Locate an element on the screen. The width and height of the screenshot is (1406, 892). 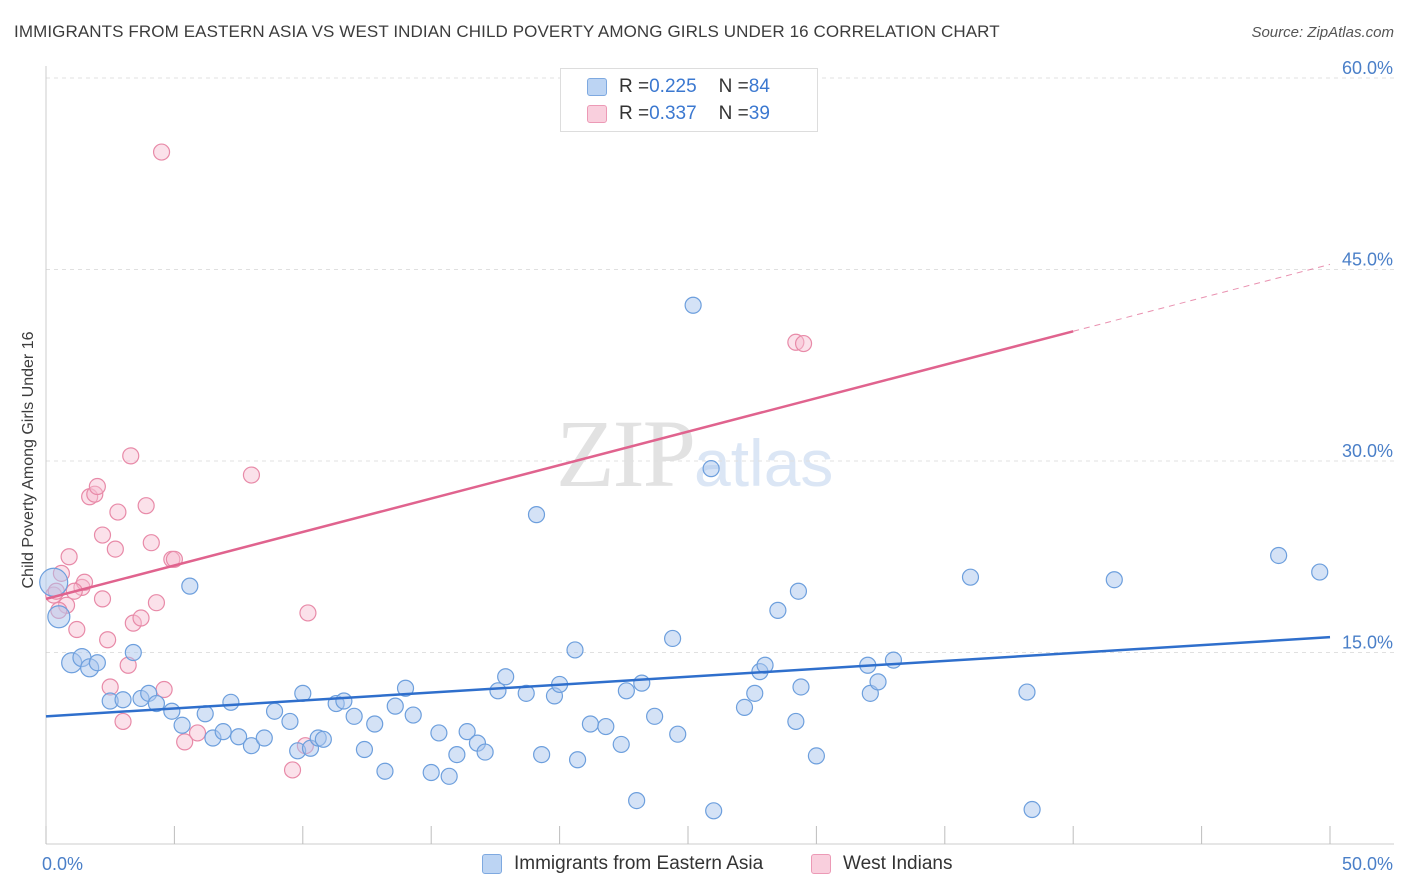
y-tick-label: 30.0% is located at coordinates (1367, 451).